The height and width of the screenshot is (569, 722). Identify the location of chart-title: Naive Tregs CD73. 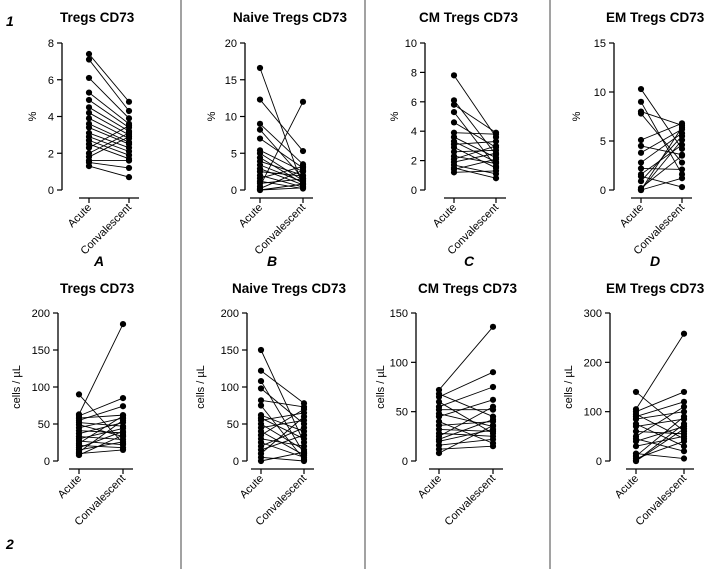
(289, 288).